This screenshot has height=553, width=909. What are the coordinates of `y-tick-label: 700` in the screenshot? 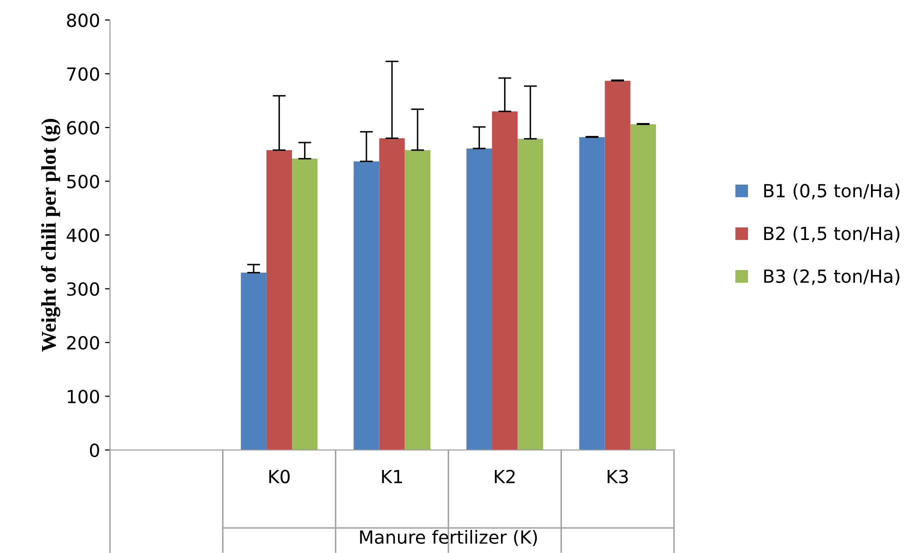 It's located at (83, 74).